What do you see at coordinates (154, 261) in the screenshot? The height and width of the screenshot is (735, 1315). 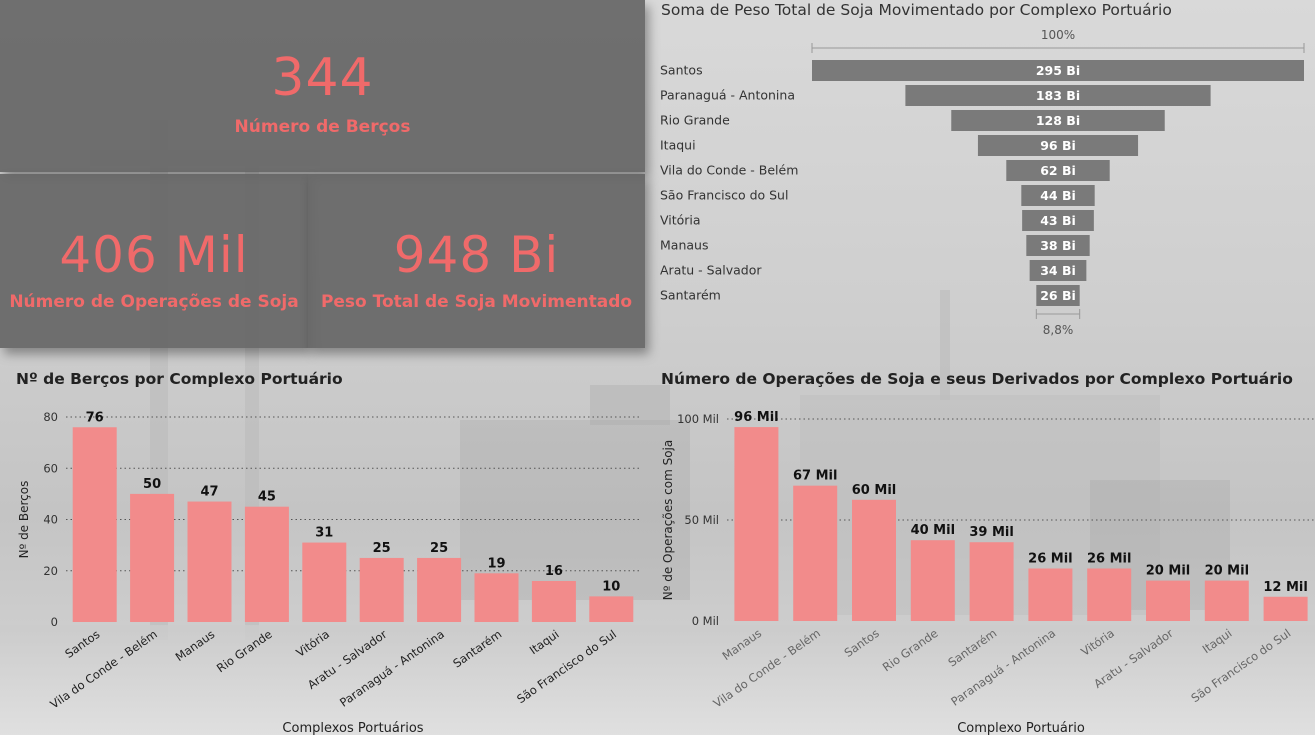 I see `kpi-card-operations: 406 Mil Número de Operações de Soja` at bounding box center [154, 261].